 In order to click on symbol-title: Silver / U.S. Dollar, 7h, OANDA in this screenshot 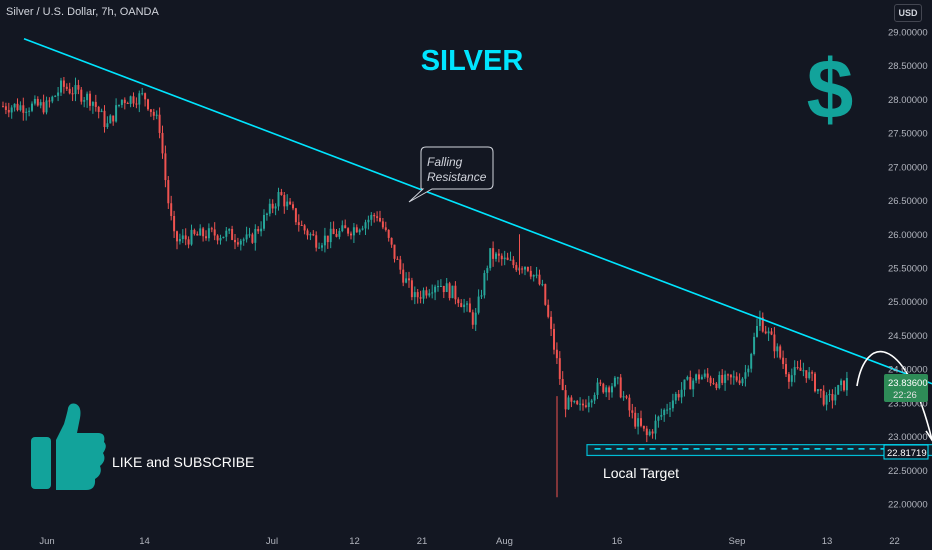, I will do `click(82, 12)`.